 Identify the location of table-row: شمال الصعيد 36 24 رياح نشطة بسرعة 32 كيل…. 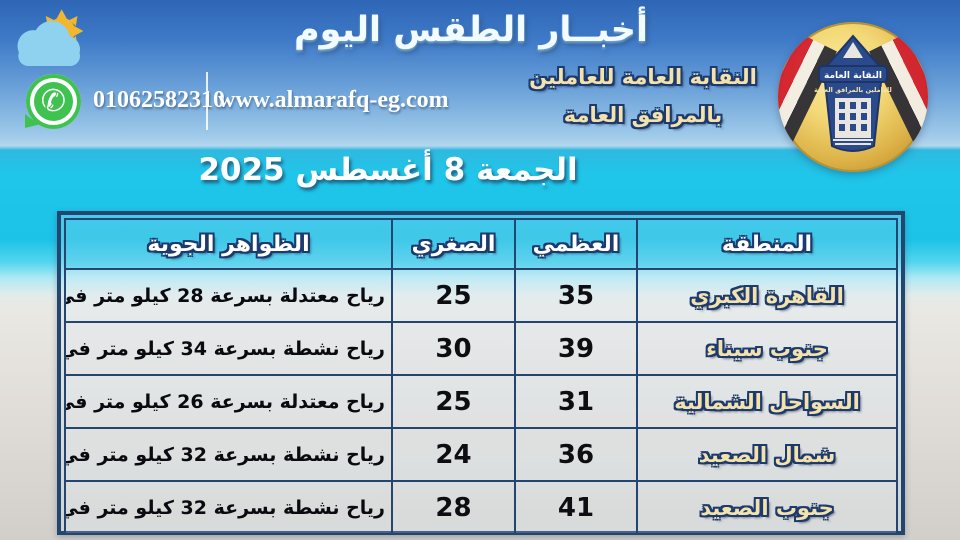
(481, 454).